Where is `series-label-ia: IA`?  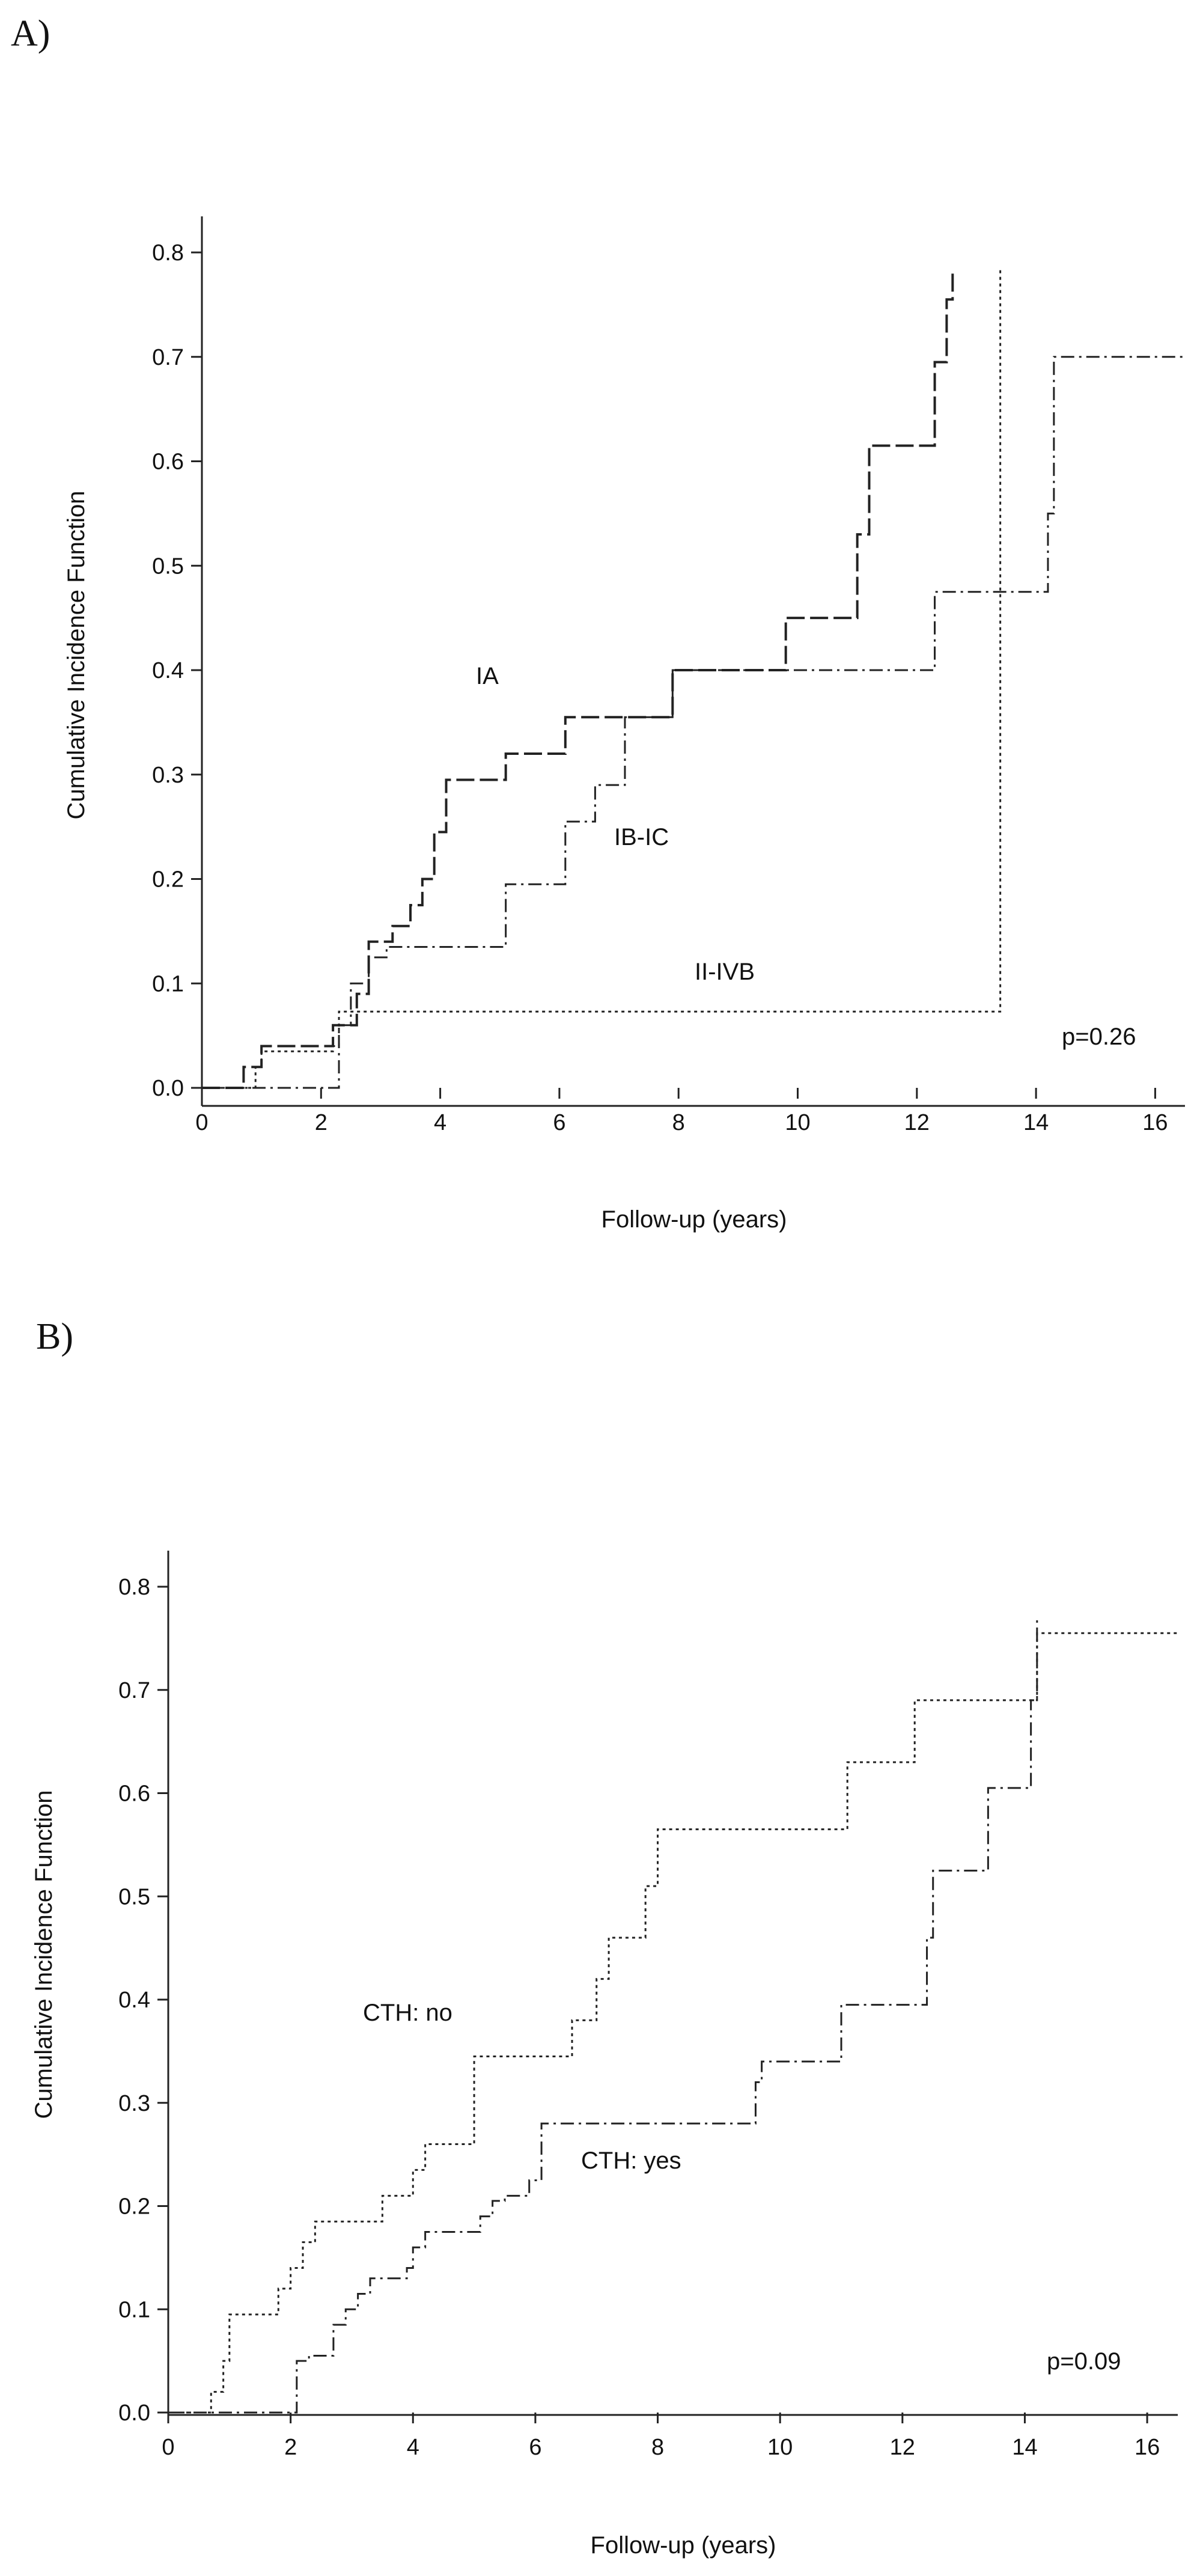 series-label-ia: IA is located at coordinates (487, 676).